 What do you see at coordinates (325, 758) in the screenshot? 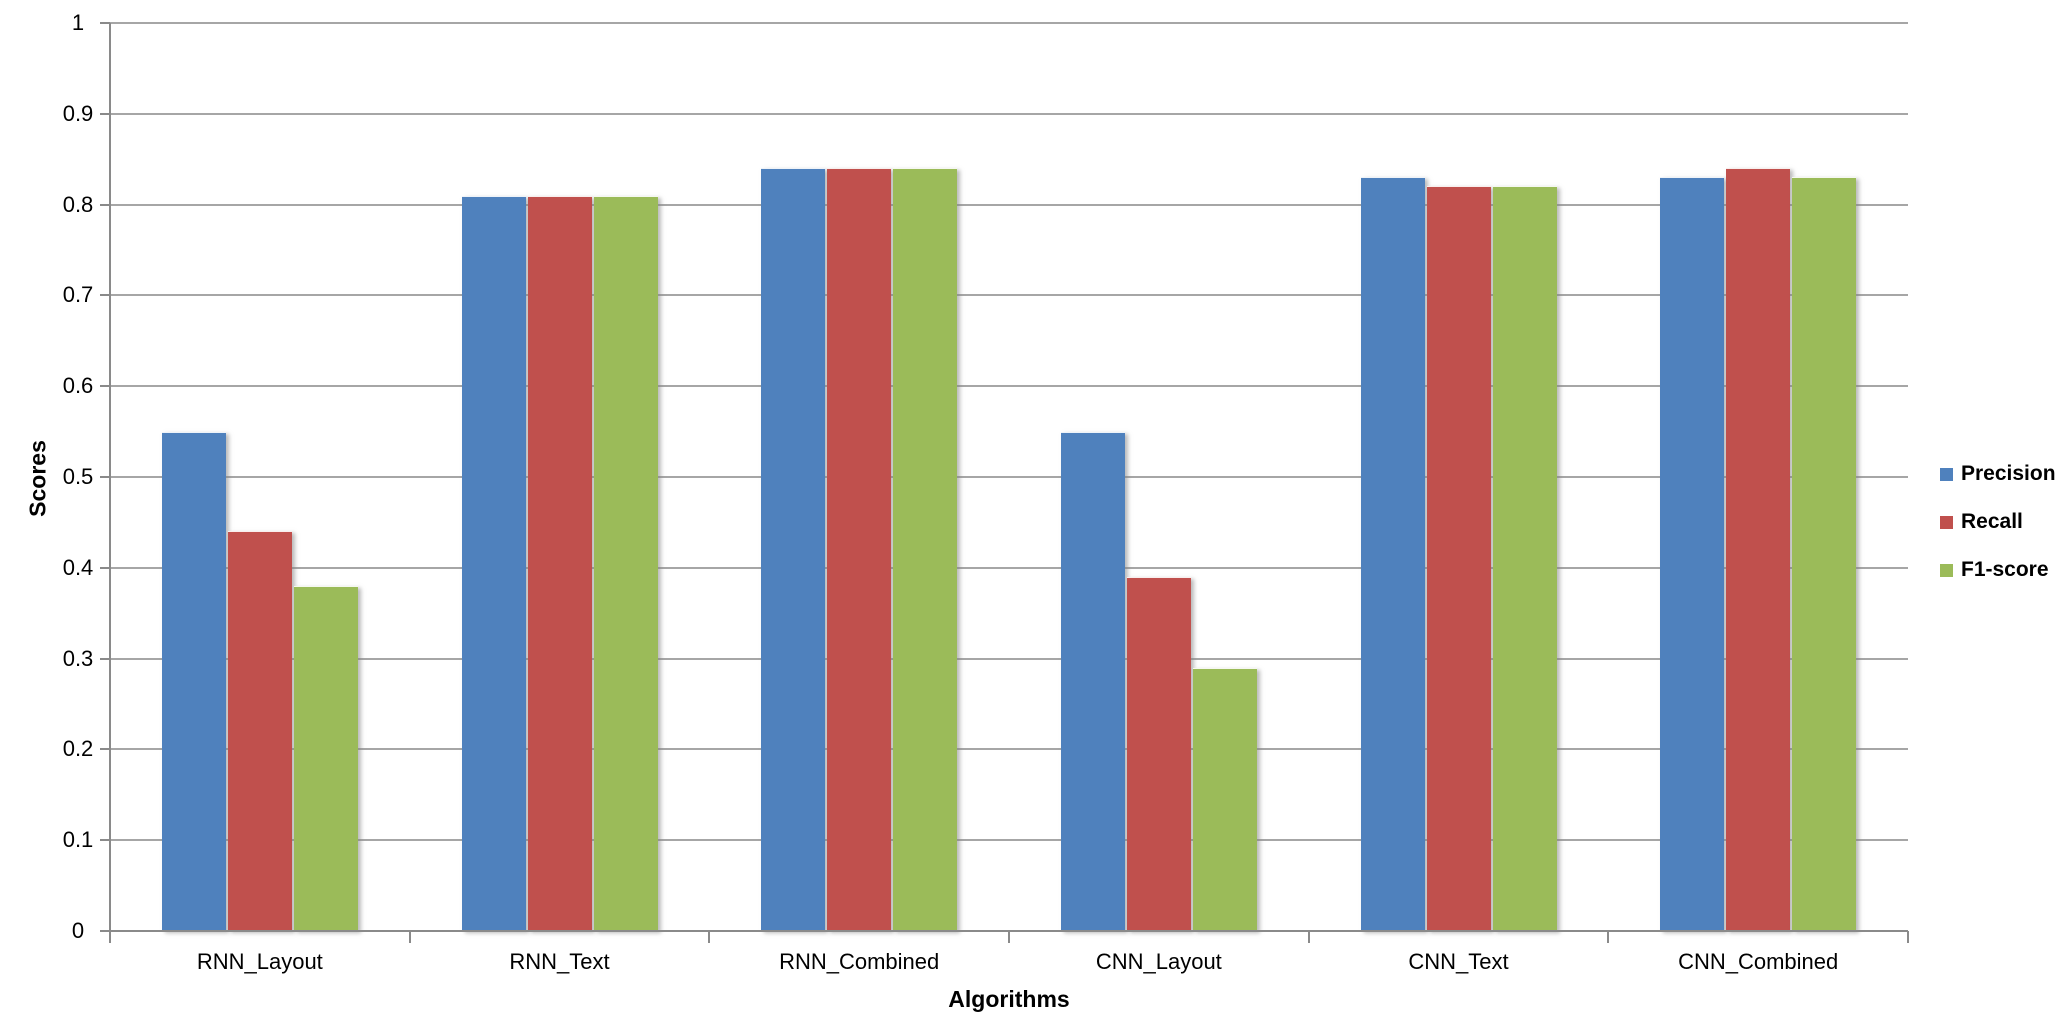
I see `bar-f1-score-rnn-layout` at bounding box center [325, 758].